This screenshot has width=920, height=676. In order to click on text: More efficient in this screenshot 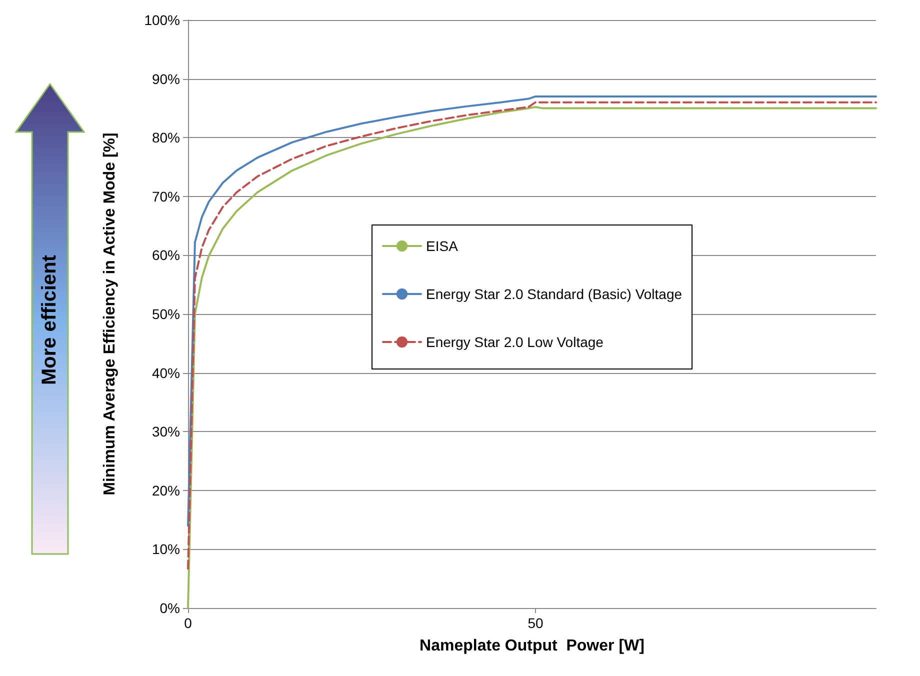, I will do `click(50, 320)`.